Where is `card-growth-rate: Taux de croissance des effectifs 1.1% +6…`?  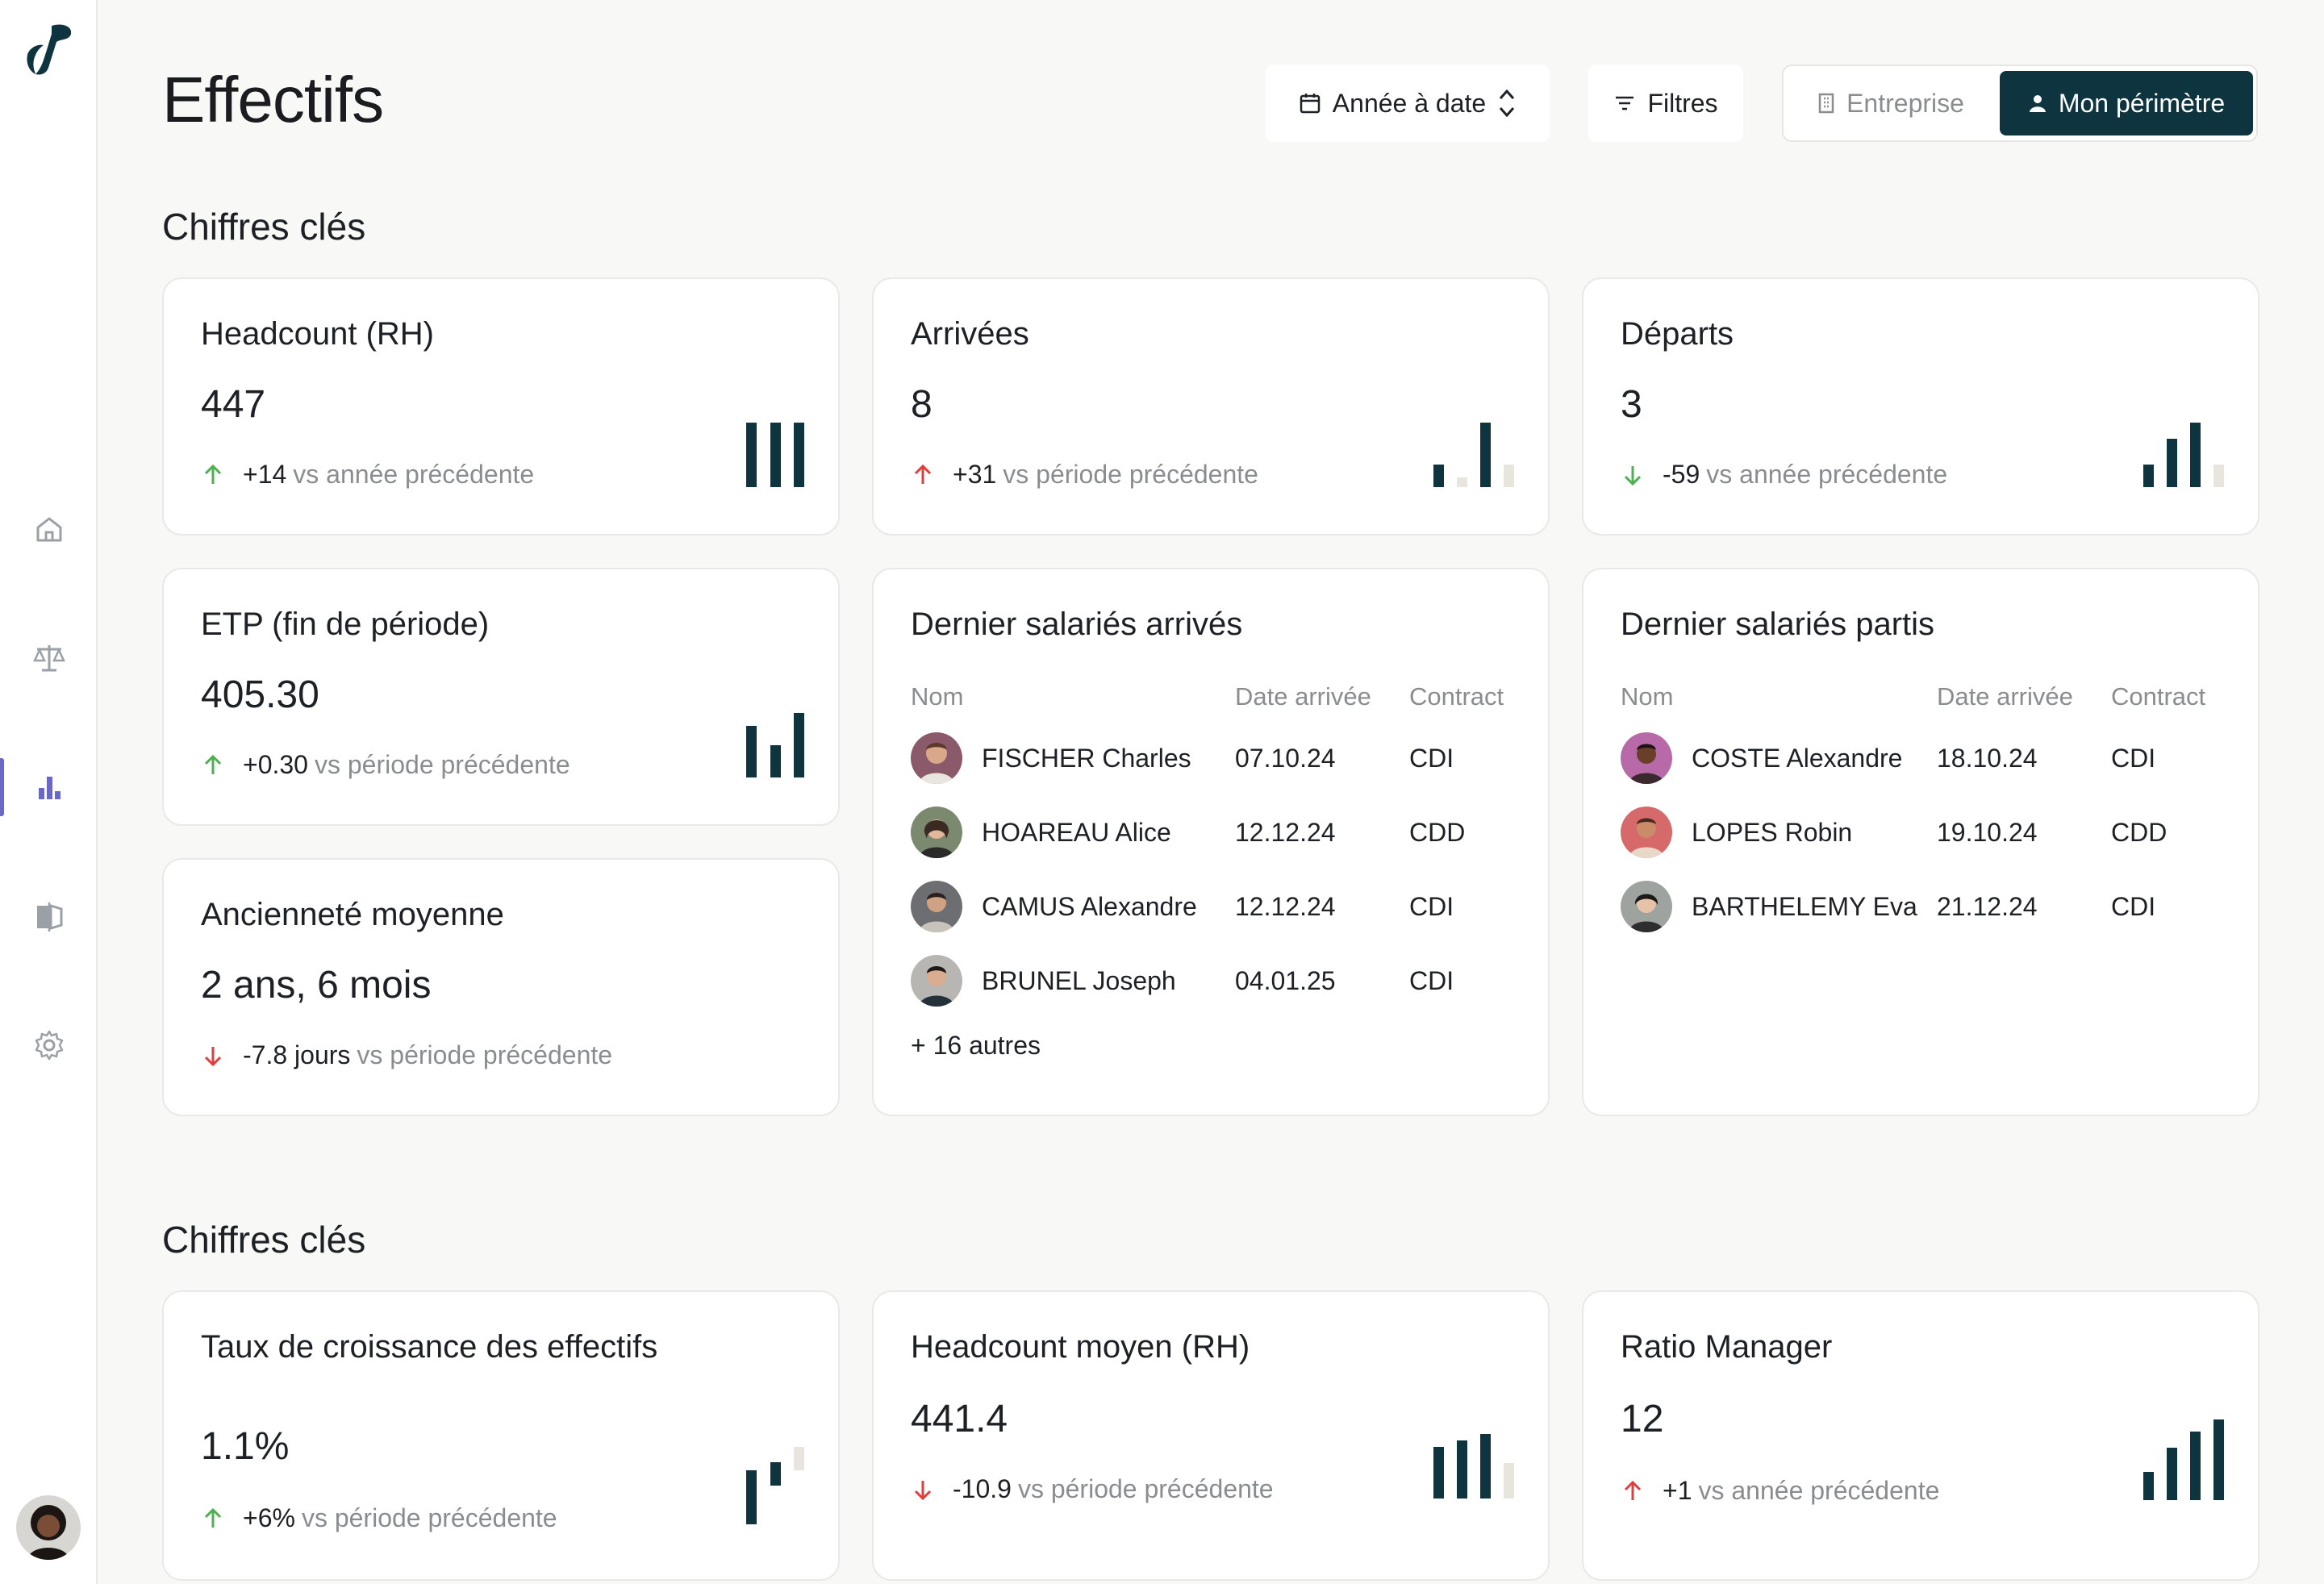
card-growth-rate: Taux de croissance des effectifs 1.1% +6… is located at coordinates (501, 1435).